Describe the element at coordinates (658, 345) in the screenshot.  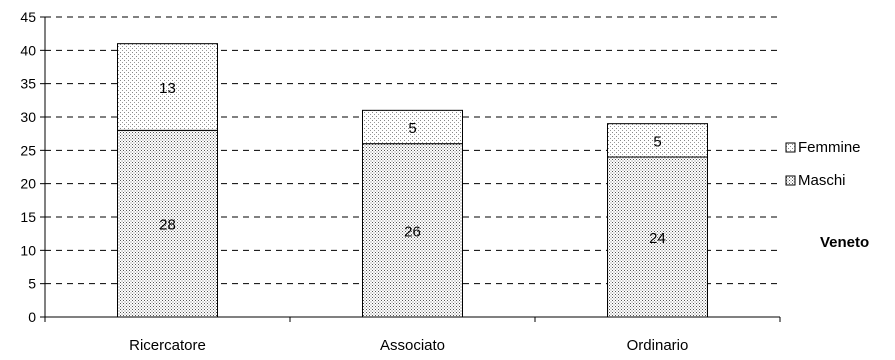
I see `x-tick-label: Ordinario` at that location.